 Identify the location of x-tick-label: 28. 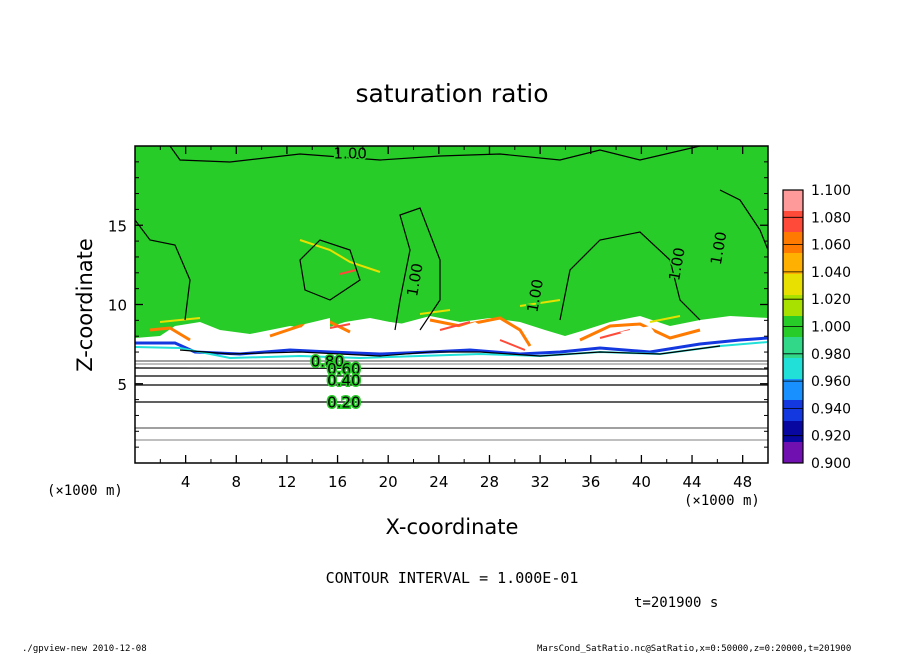
(489, 482).